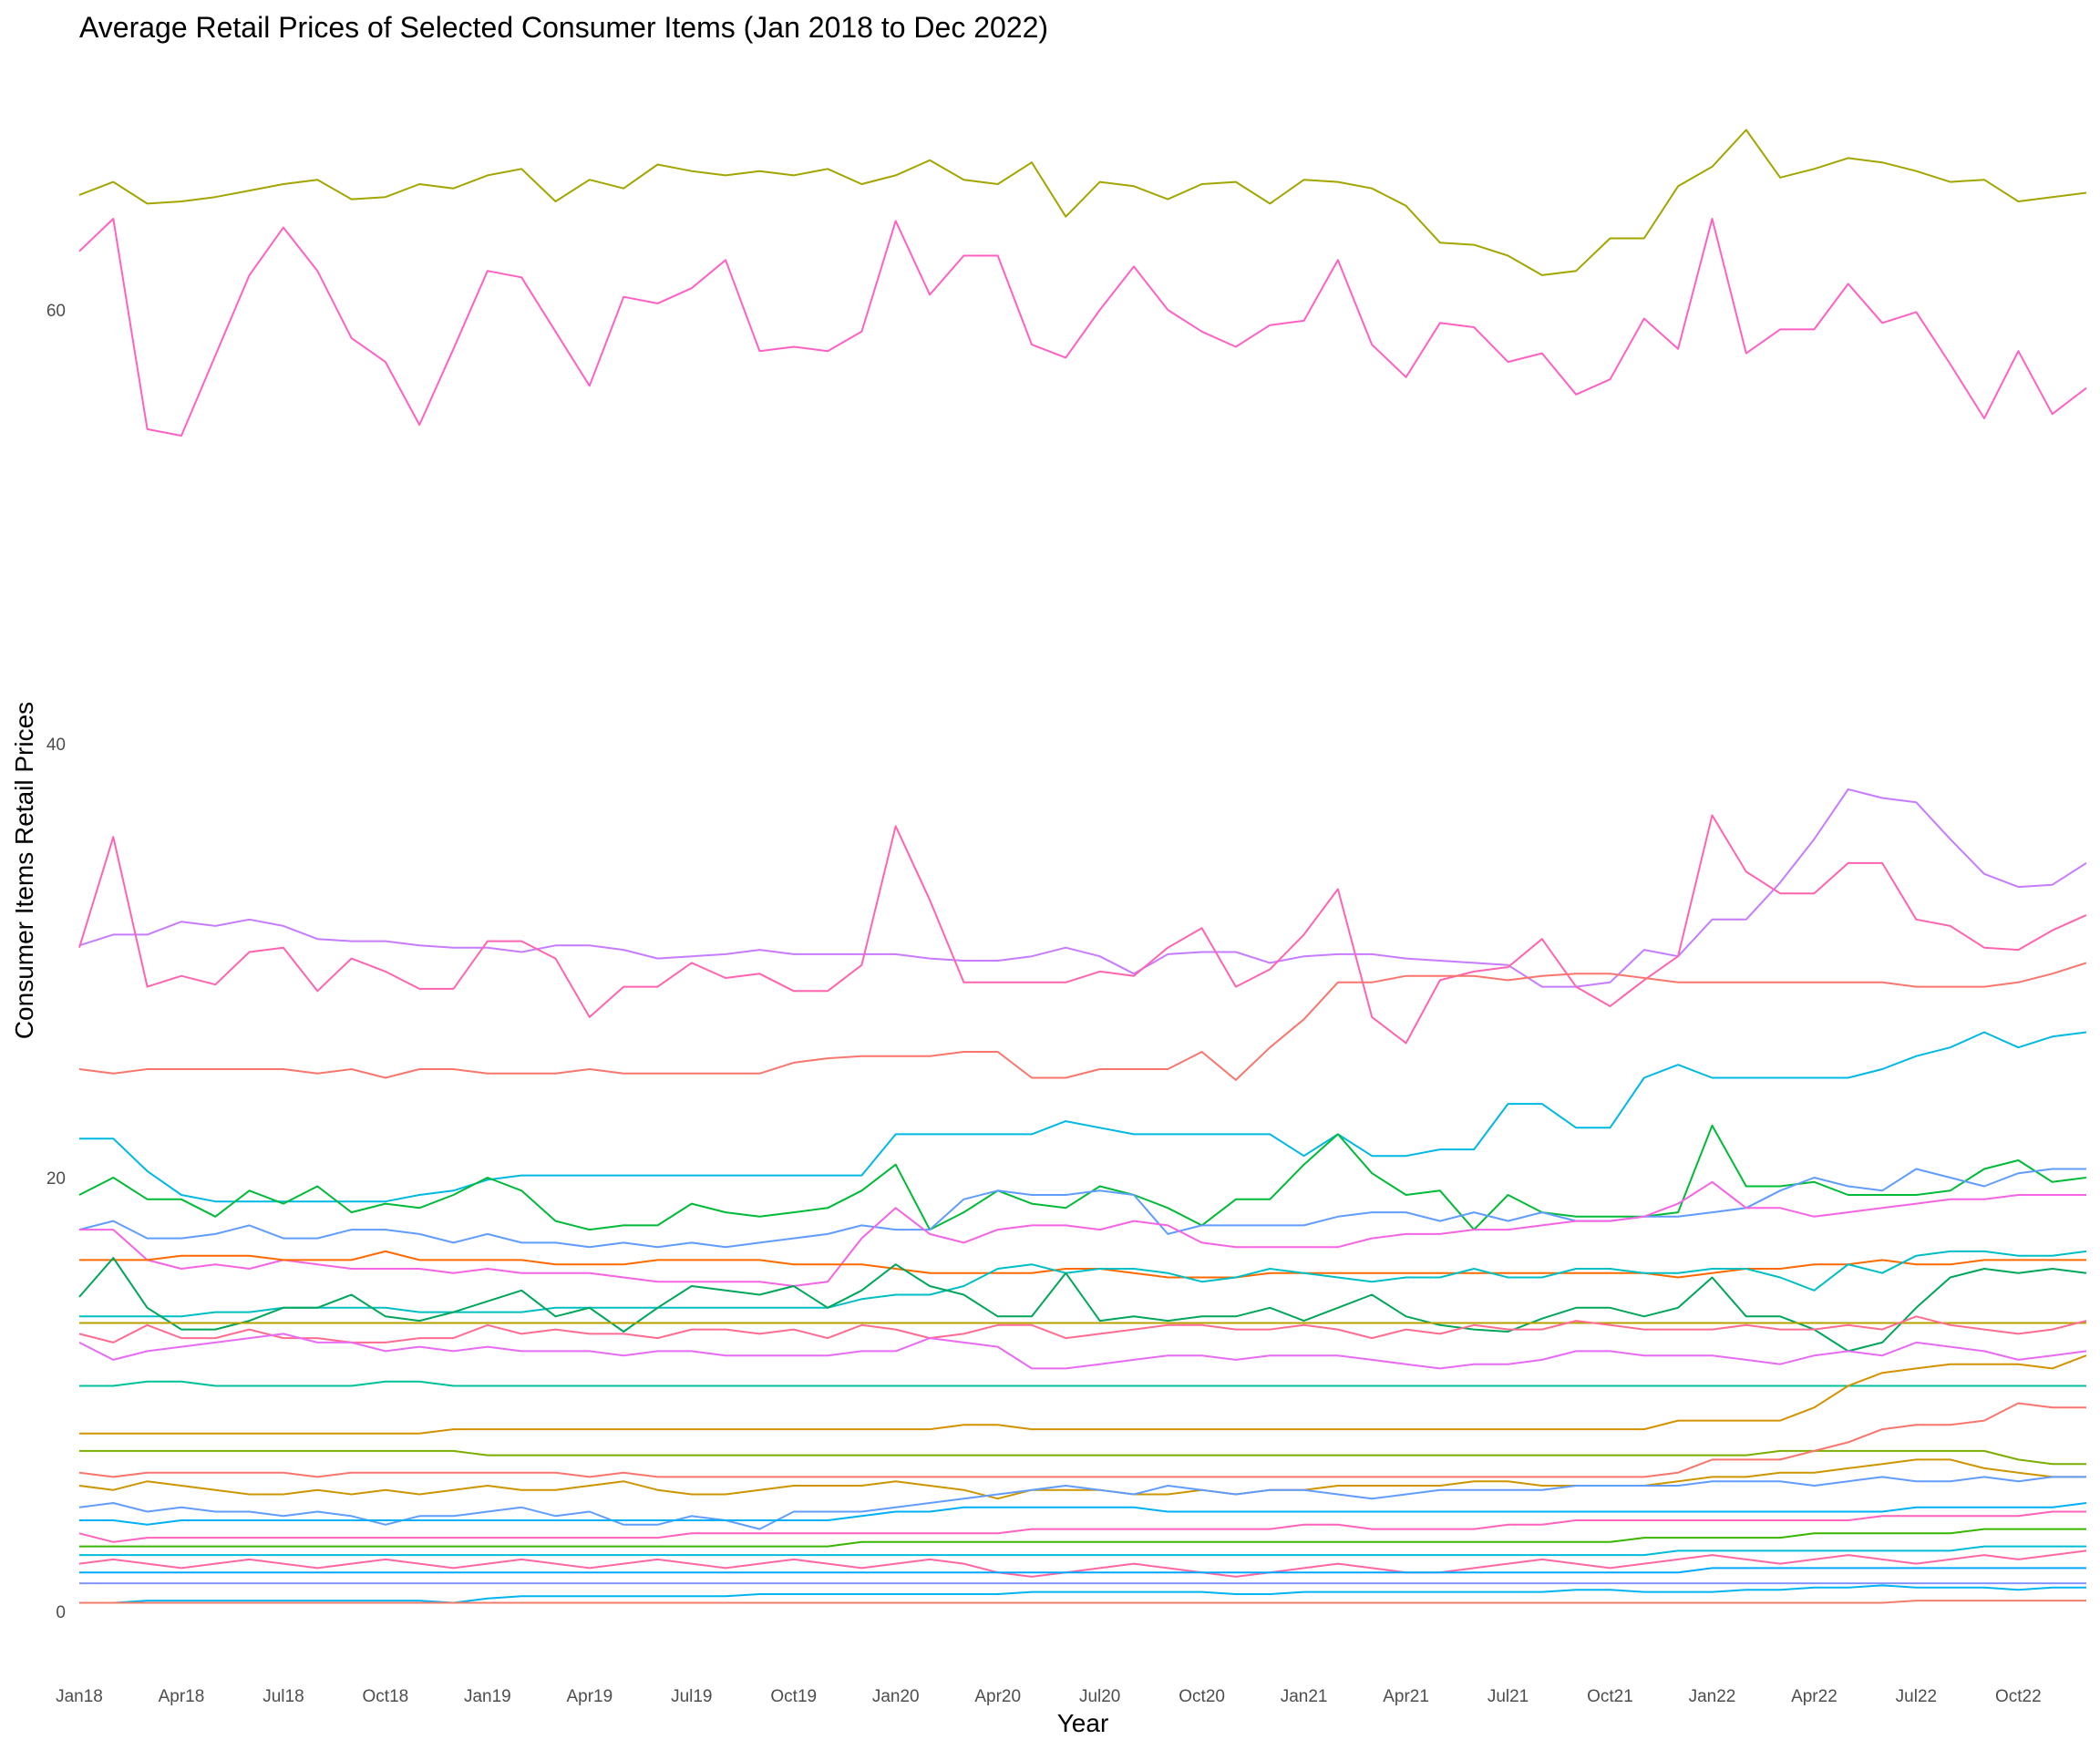  What do you see at coordinates (1083, 1723) in the screenshot?
I see `x-axis-title: Year` at bounding box center [1083, 1723].